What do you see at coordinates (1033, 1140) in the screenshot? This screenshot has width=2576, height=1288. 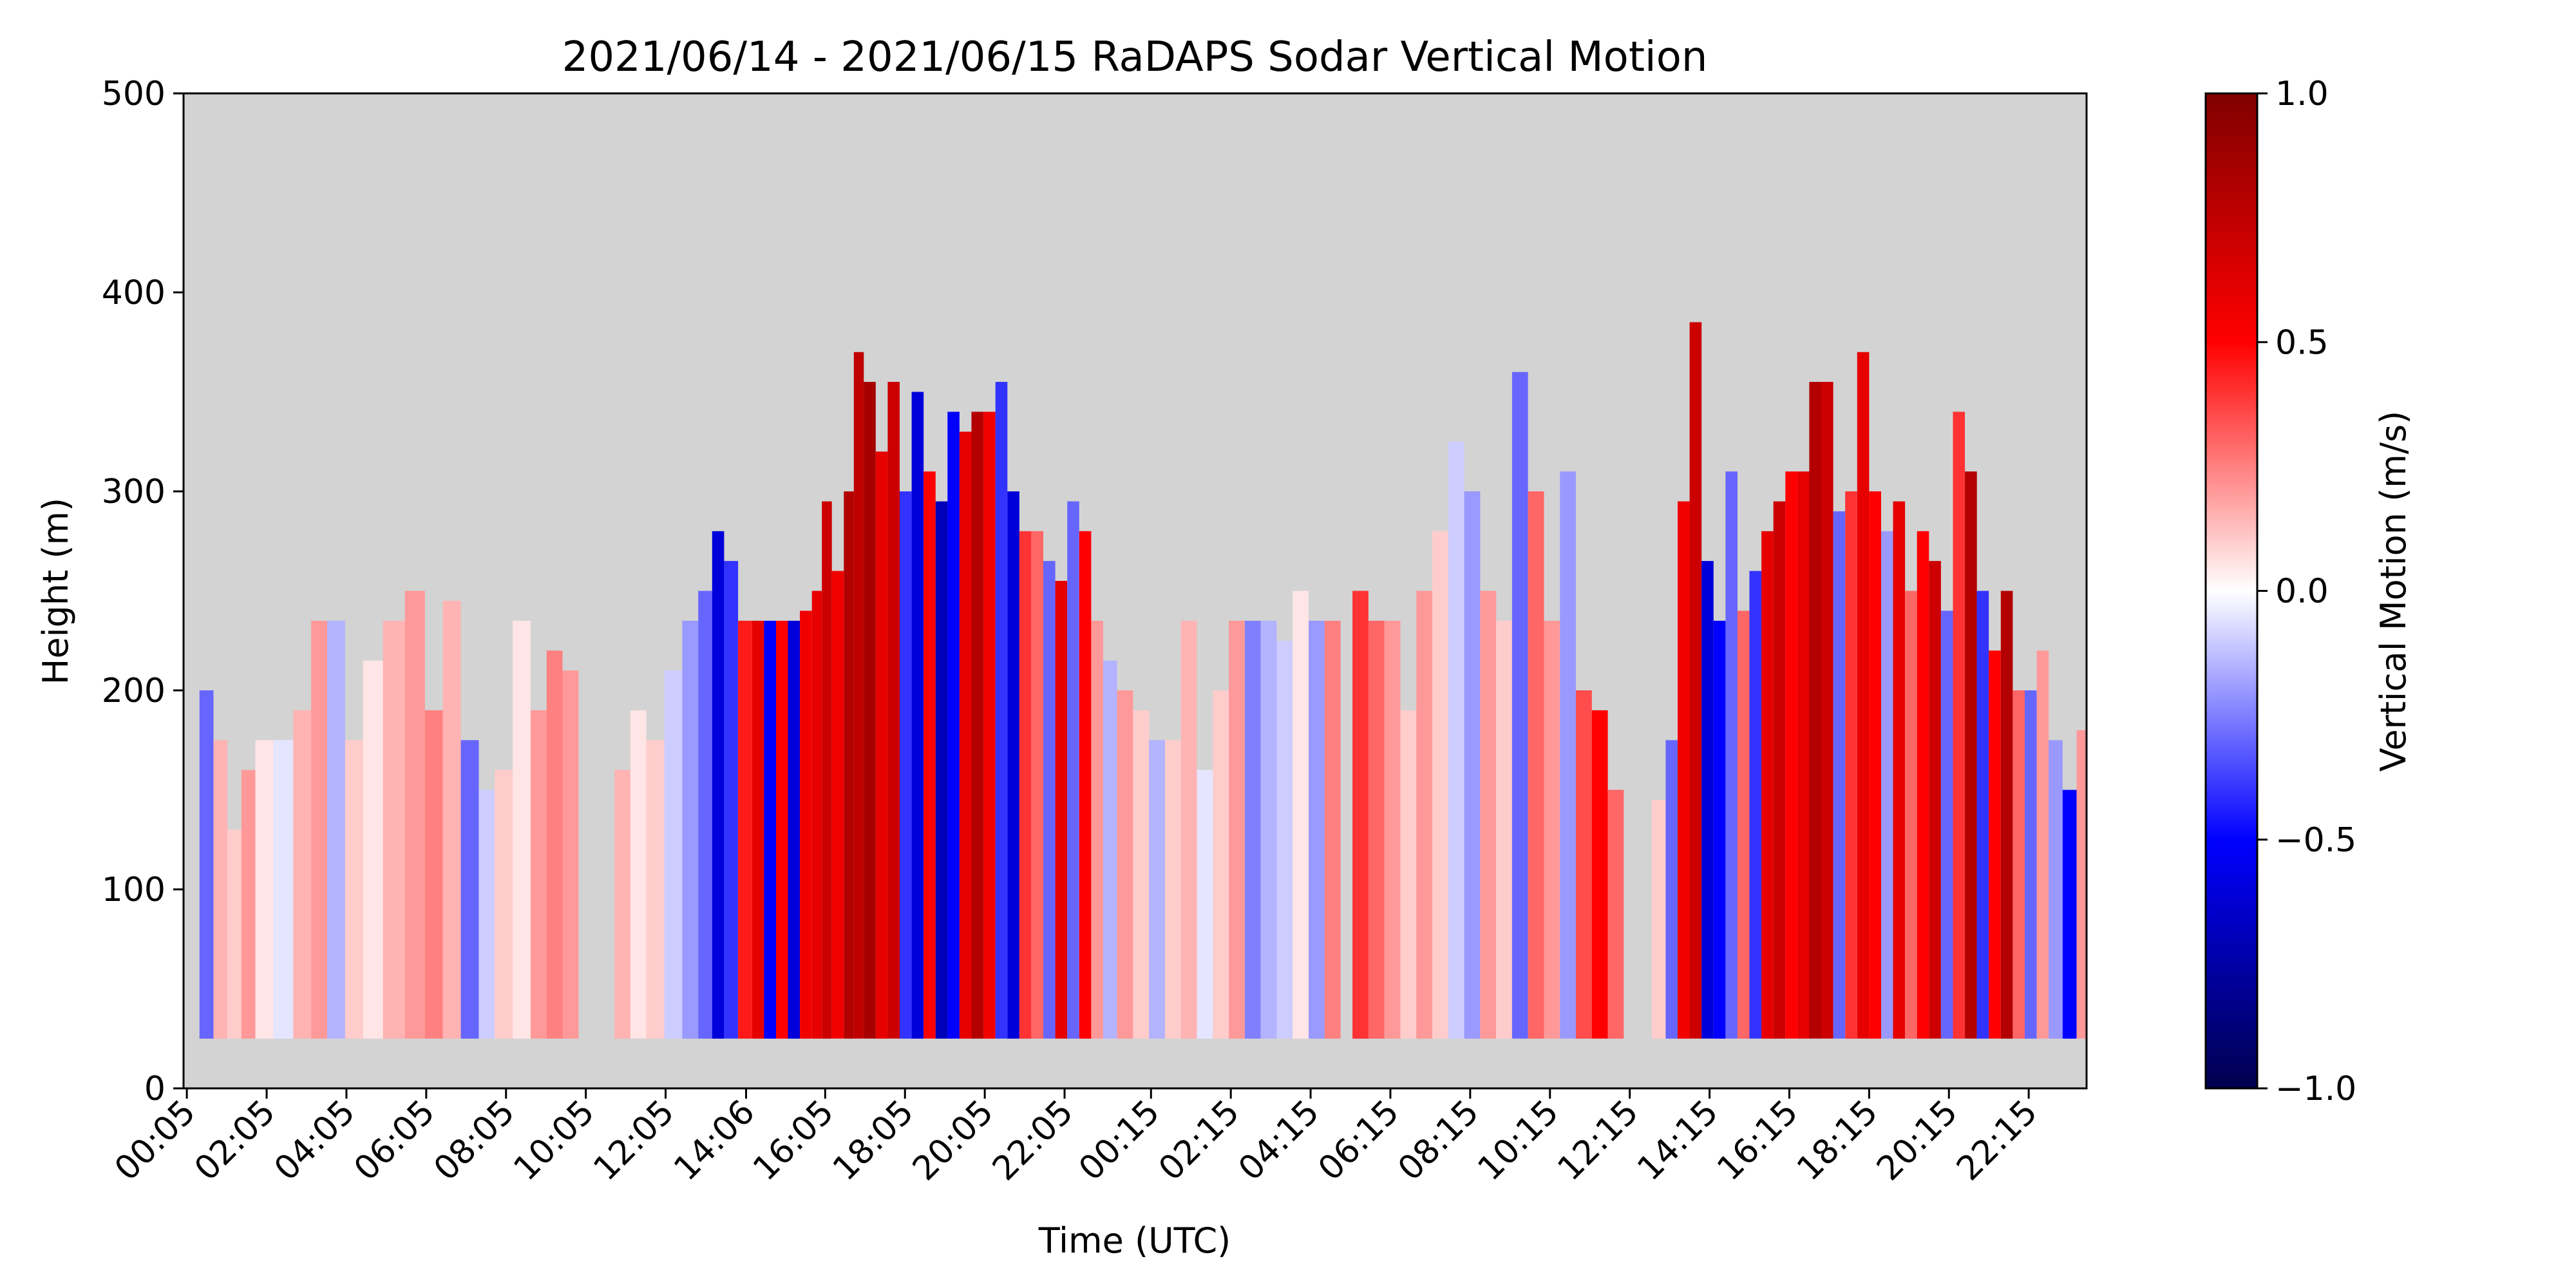 I see `x-tick-label: 22:05` at bounding box center [1033, 1140].